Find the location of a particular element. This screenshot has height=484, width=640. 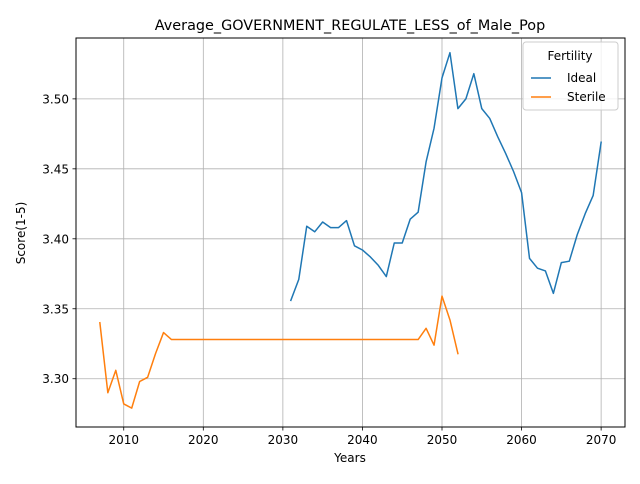

x-tick-label: 2070 is located at coordinates (601, 440).